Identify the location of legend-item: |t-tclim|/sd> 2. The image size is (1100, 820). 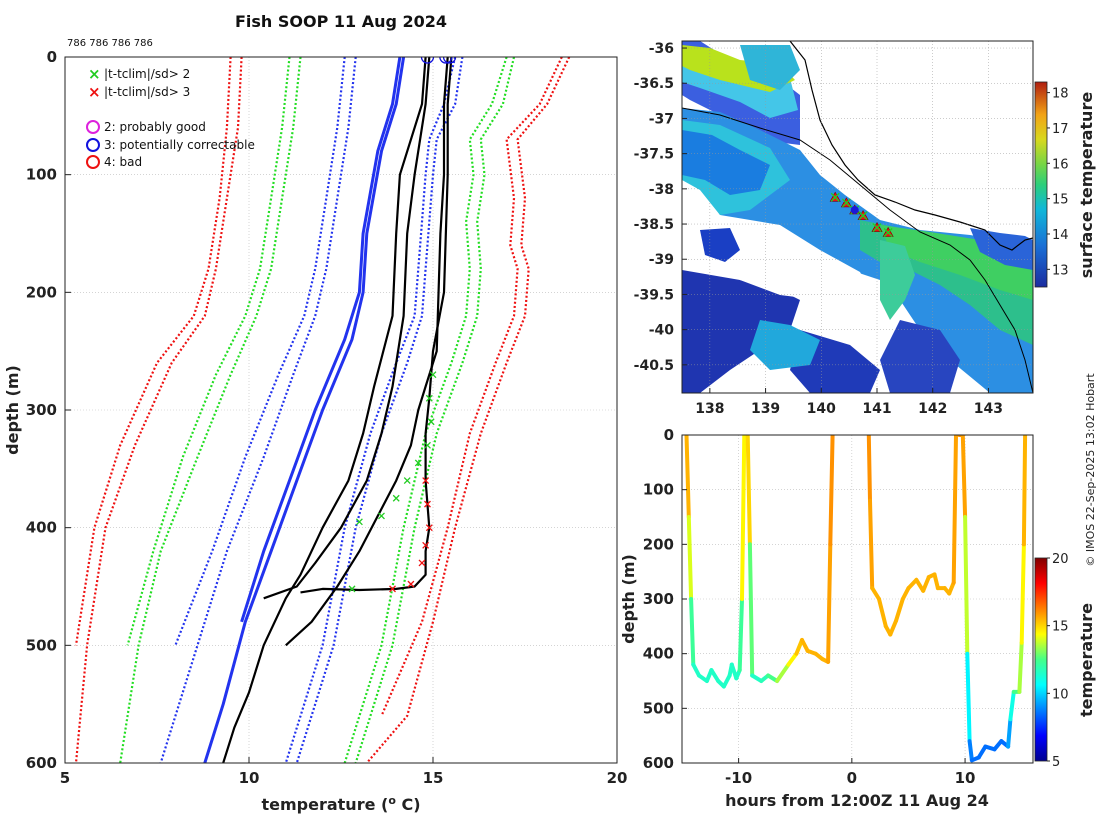
(147, 74).